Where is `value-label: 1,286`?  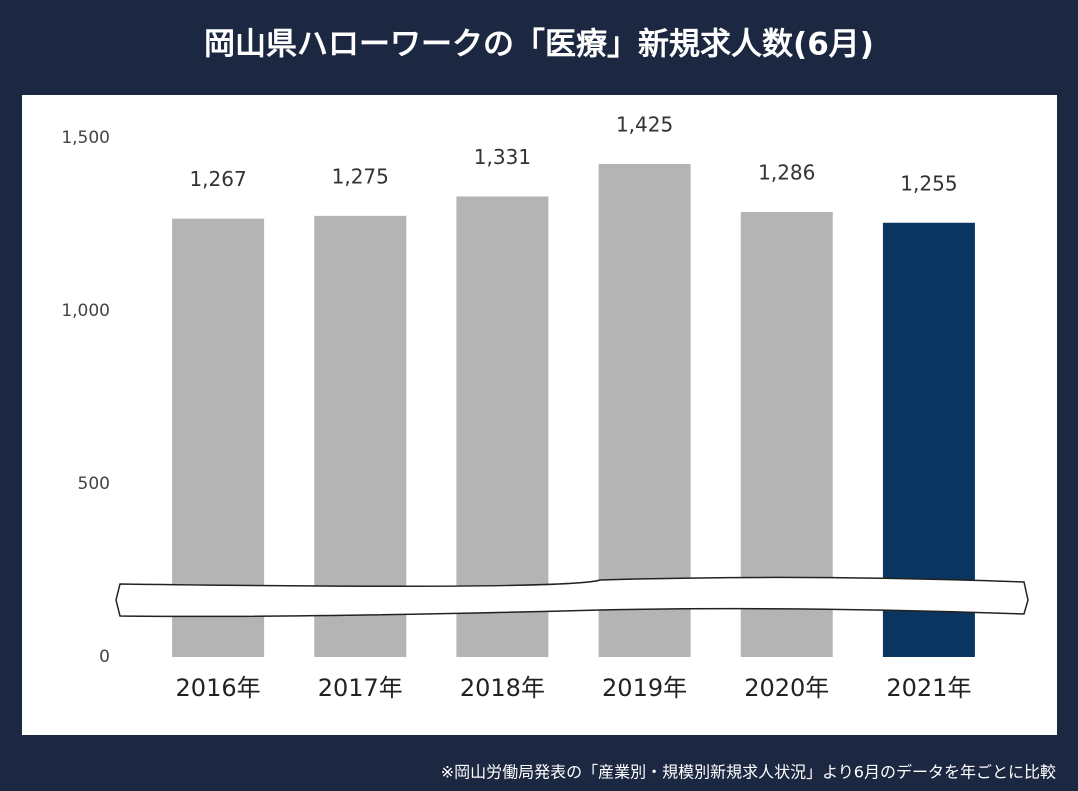
value-label: 1,286 is located at coordinates (786, 173).